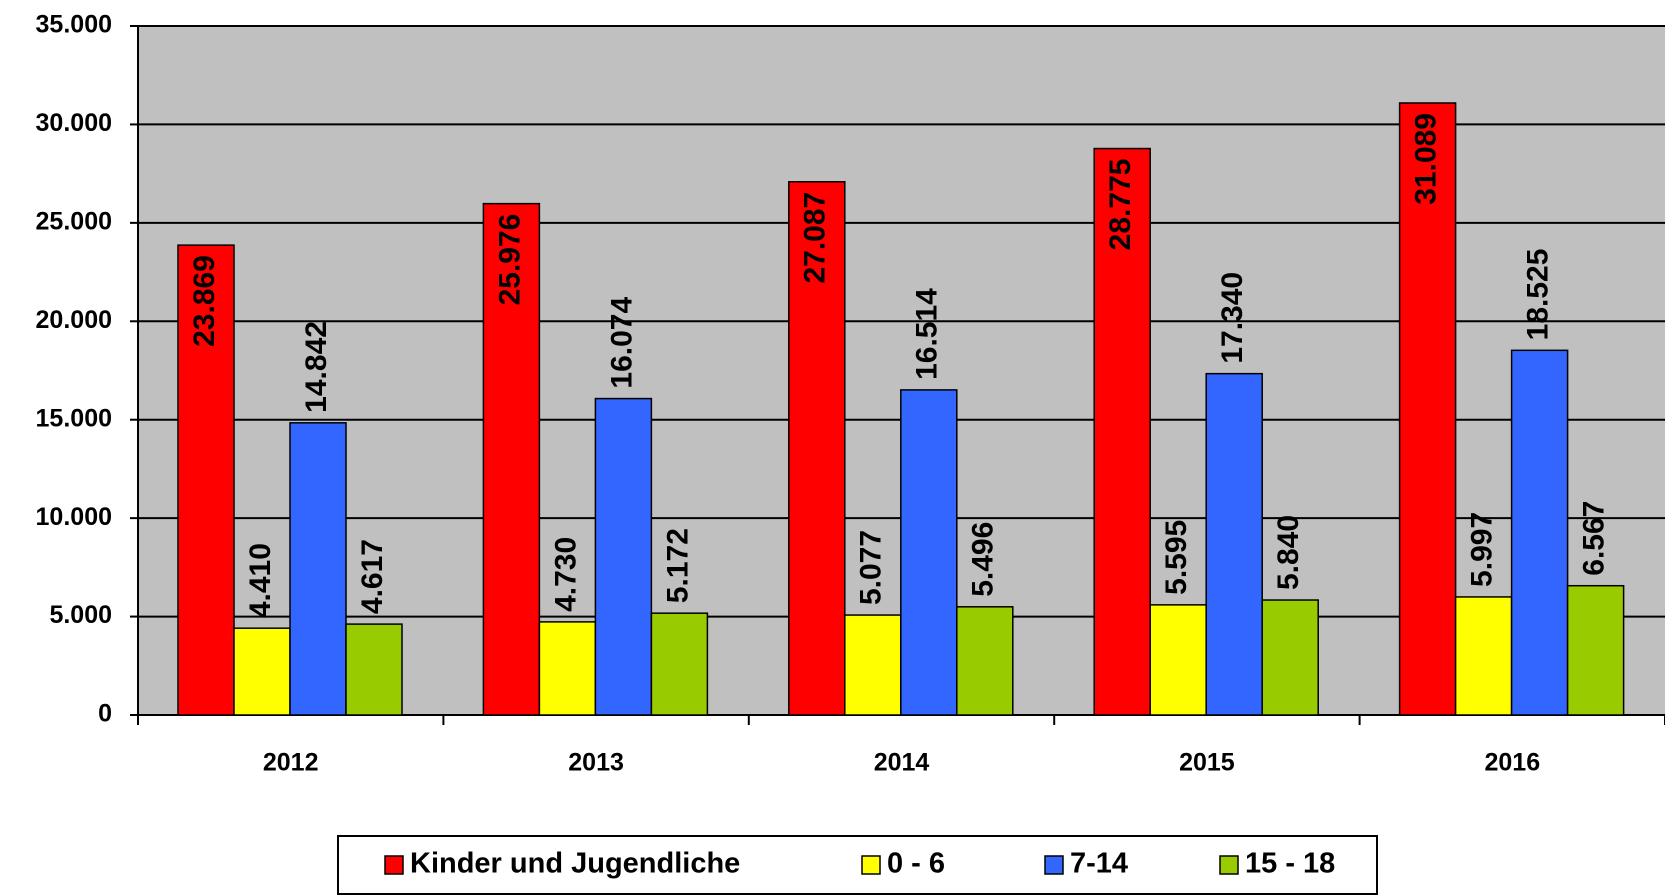  I want to click on legend-label: 15 - 18, so click(1290, 864).